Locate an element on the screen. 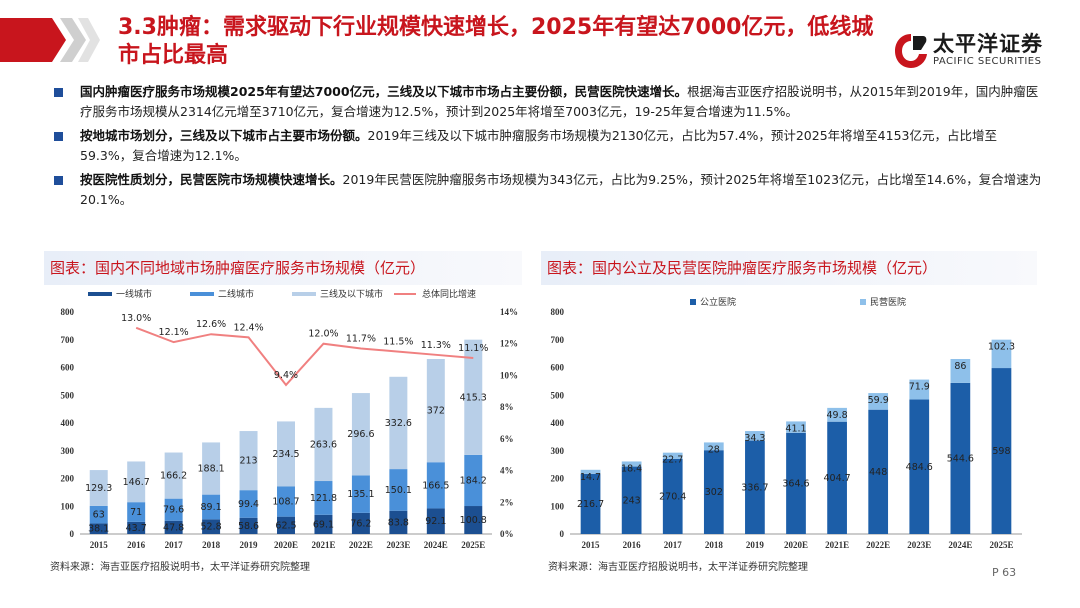 This screenshot has width=1080, height=608. data-label: 296.6 is located at coordinates (360, 434).